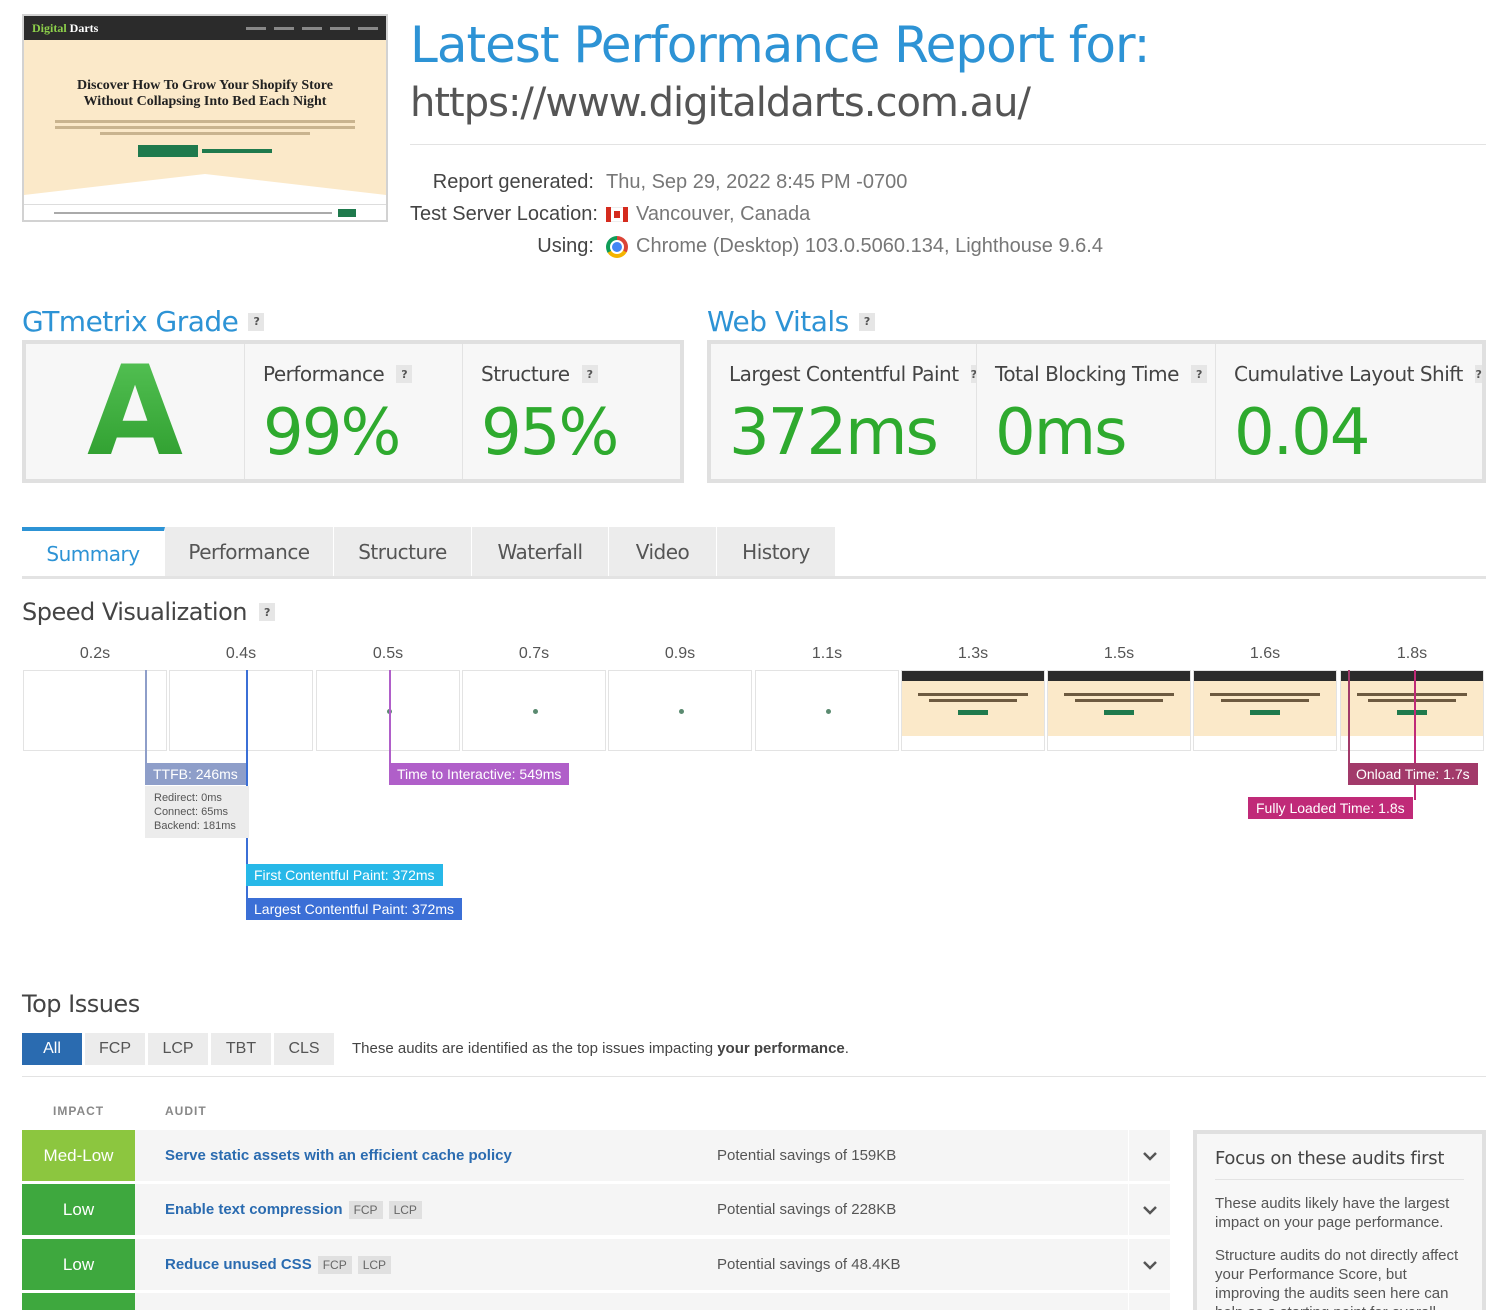 This screenshot has width=1508, height=1310. Describe the element at coordinates (1339, 1164) in the screenshot. I see `focus-title: Focus on these audits first` at that location.